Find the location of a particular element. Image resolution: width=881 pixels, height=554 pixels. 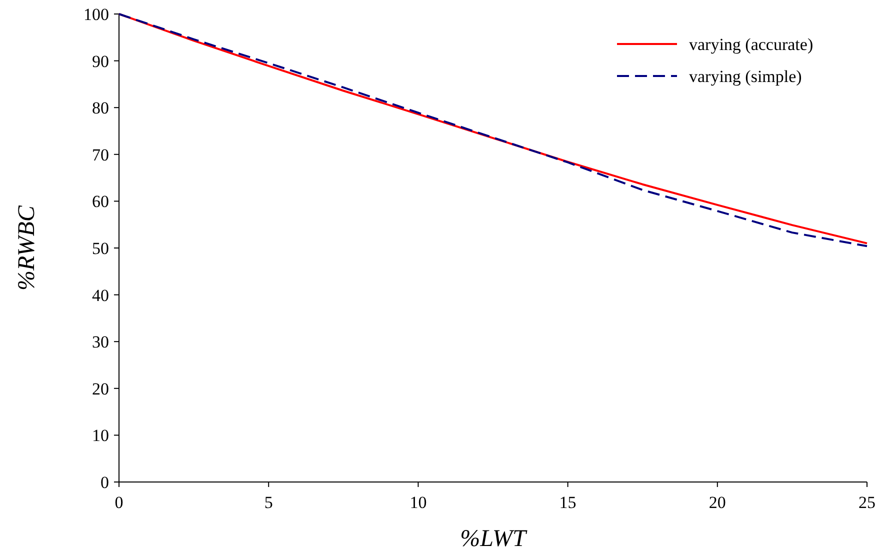

y-tick-label: 60 is located at coordinates (100, 202).